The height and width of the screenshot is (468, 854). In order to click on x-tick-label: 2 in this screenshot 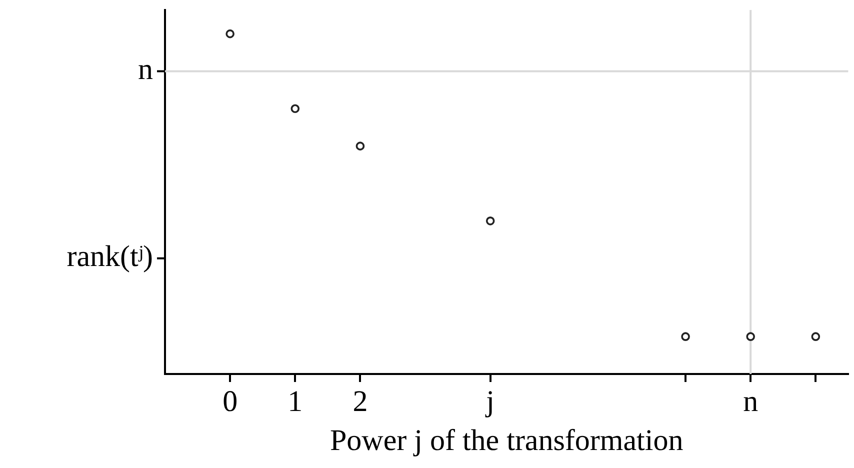, I will do `click(360, 401)`.